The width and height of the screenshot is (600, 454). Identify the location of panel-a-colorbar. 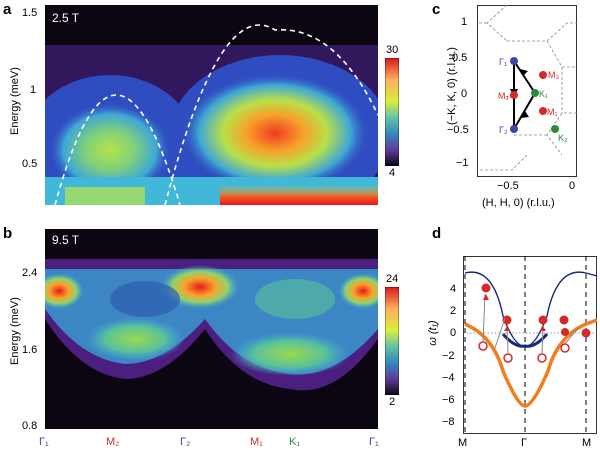
(392, 112).